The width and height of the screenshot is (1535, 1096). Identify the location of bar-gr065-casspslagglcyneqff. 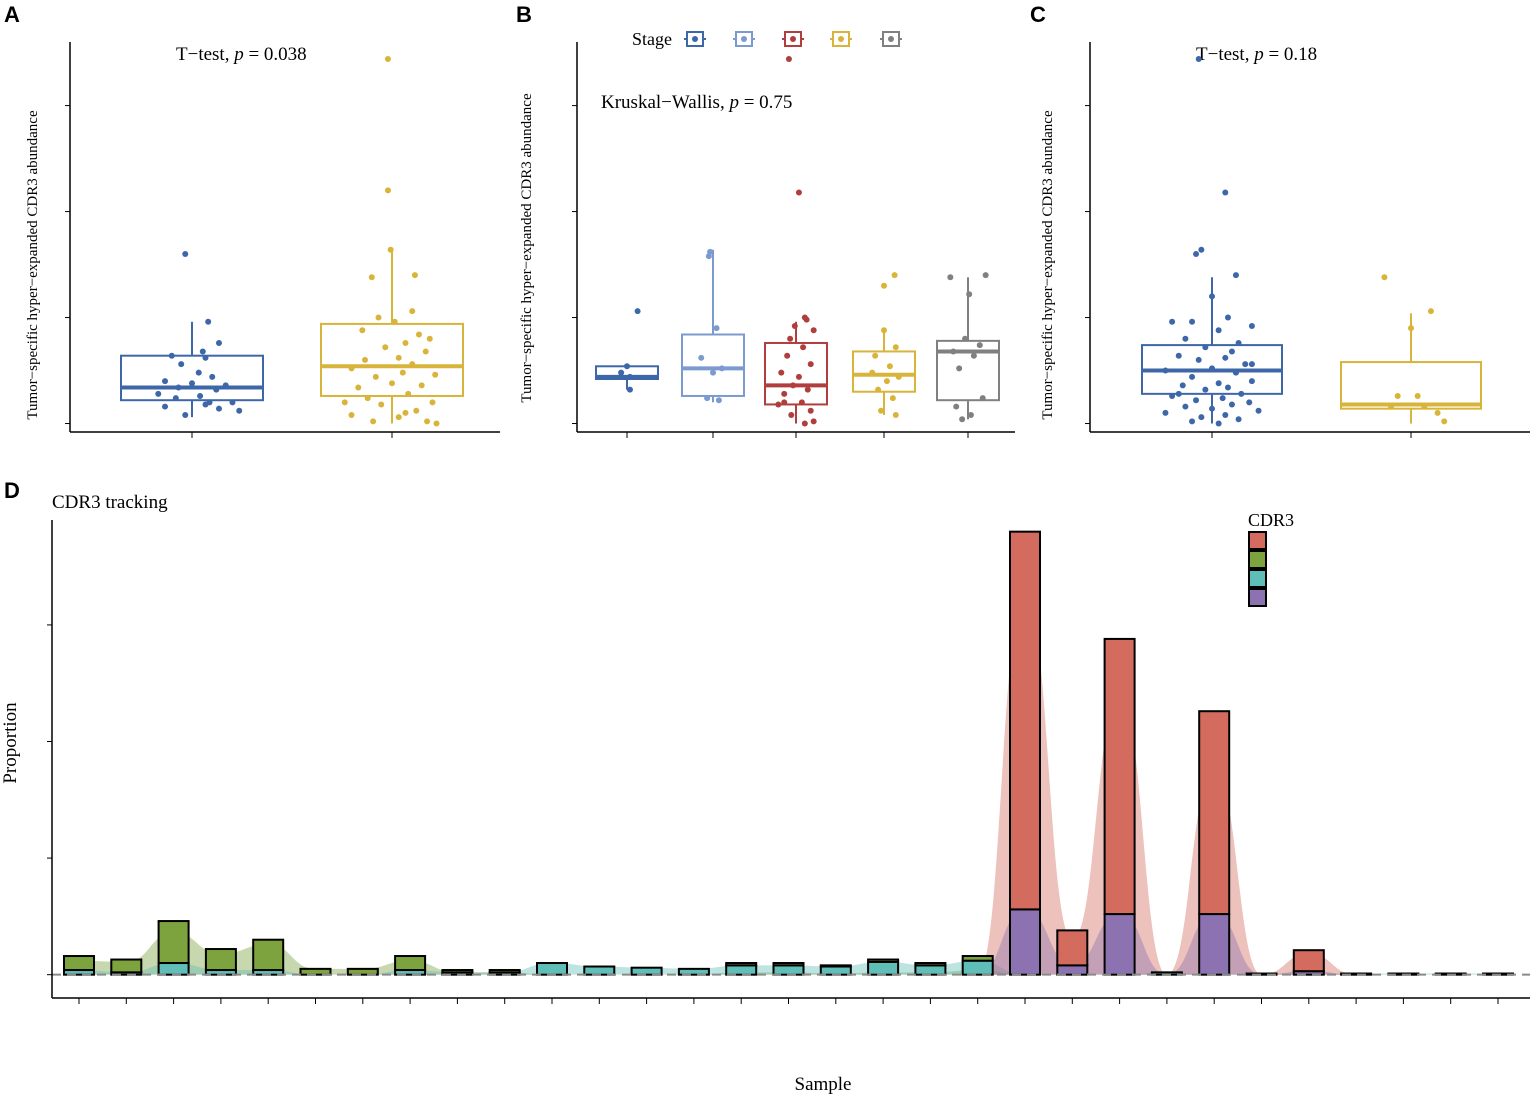
(1261, 974).